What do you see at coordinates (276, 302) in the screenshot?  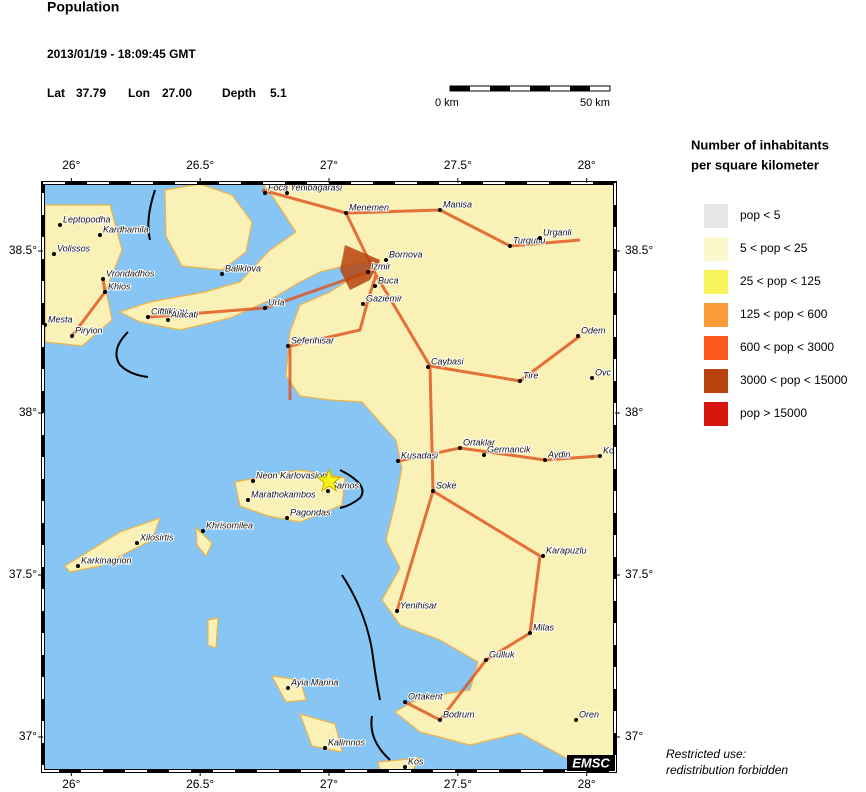 I see `place-label: Urla` at bounding box center [276, 302].